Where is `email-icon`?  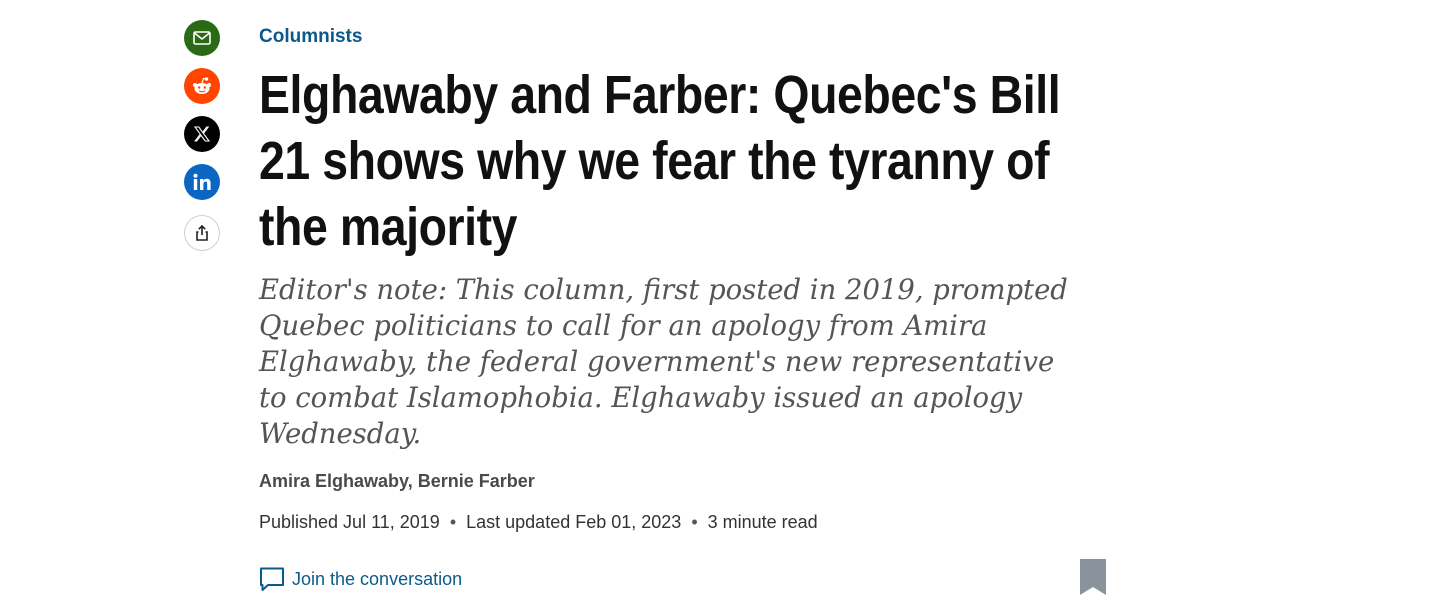 email-icon is located at coordinates (202, 38).